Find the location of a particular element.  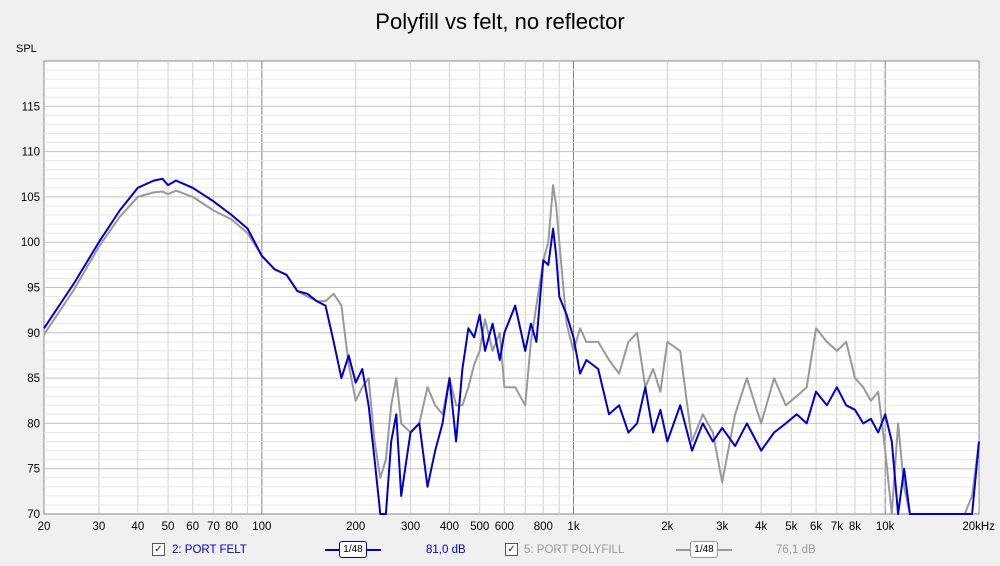

x-tick-label: 2k is located at coordinates (667, 527).